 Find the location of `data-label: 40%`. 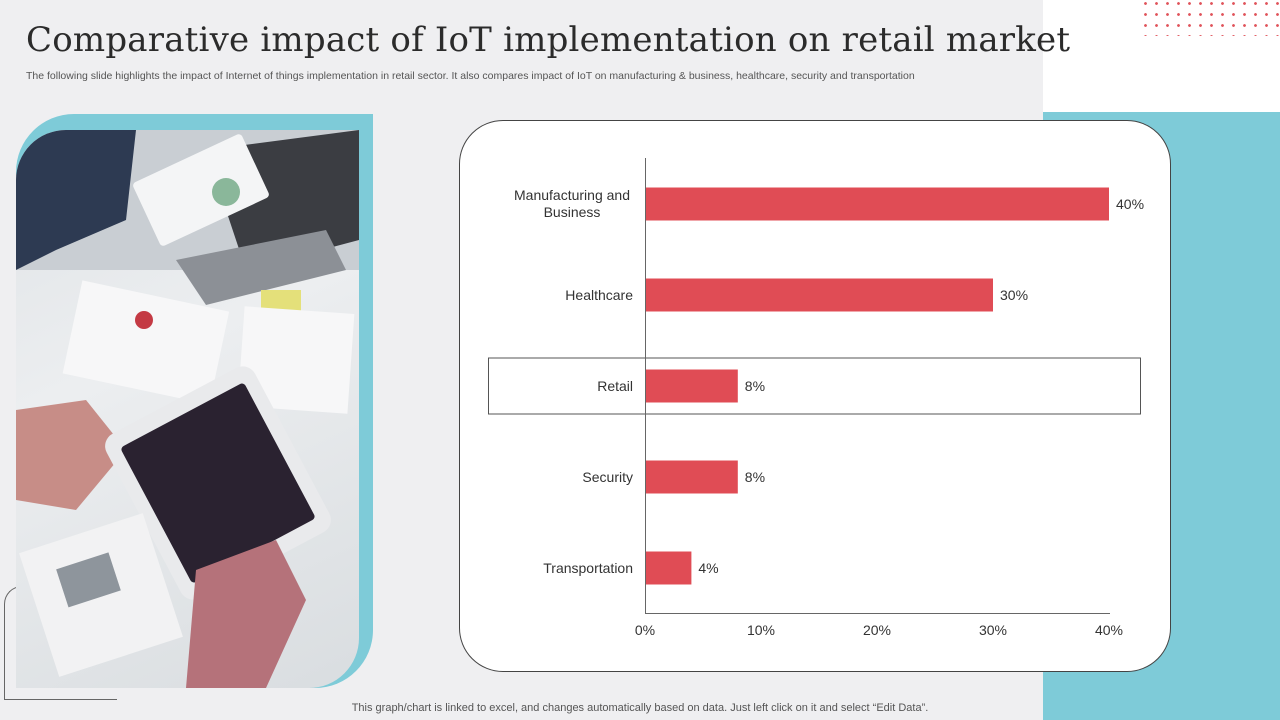

data-label: 40% is located at coordinates (1130, 204).